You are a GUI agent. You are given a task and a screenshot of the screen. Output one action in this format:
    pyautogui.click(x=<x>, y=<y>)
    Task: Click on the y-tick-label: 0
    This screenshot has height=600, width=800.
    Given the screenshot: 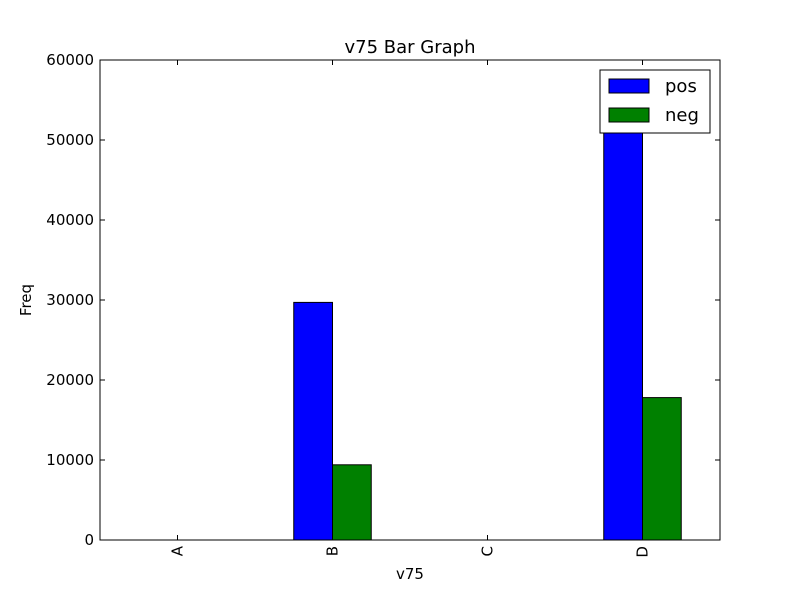 What is the action you would take?
    pyautogui.click(x=89, y=540)
    